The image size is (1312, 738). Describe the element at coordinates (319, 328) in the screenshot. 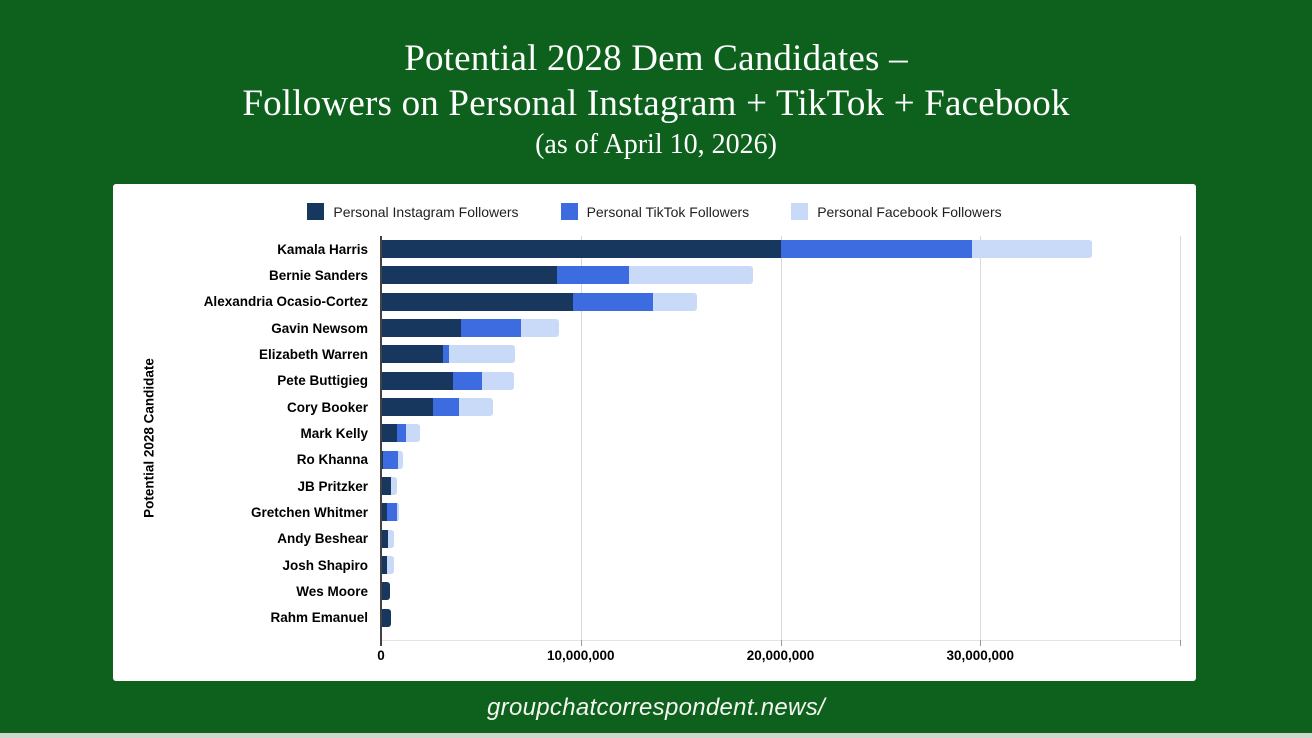

I see `category-label: Gavin Newsom` at that location.